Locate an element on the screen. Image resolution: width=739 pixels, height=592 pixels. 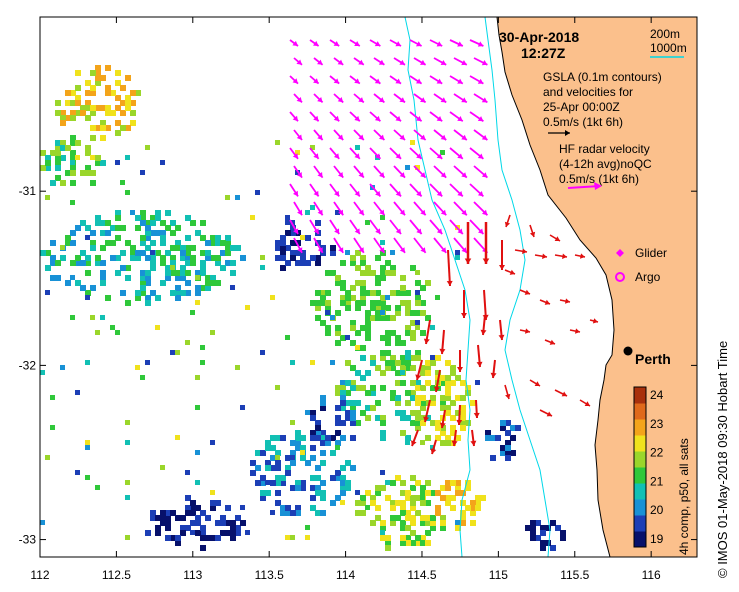
radar-scale-arrow is located at coordinates (584, 186).